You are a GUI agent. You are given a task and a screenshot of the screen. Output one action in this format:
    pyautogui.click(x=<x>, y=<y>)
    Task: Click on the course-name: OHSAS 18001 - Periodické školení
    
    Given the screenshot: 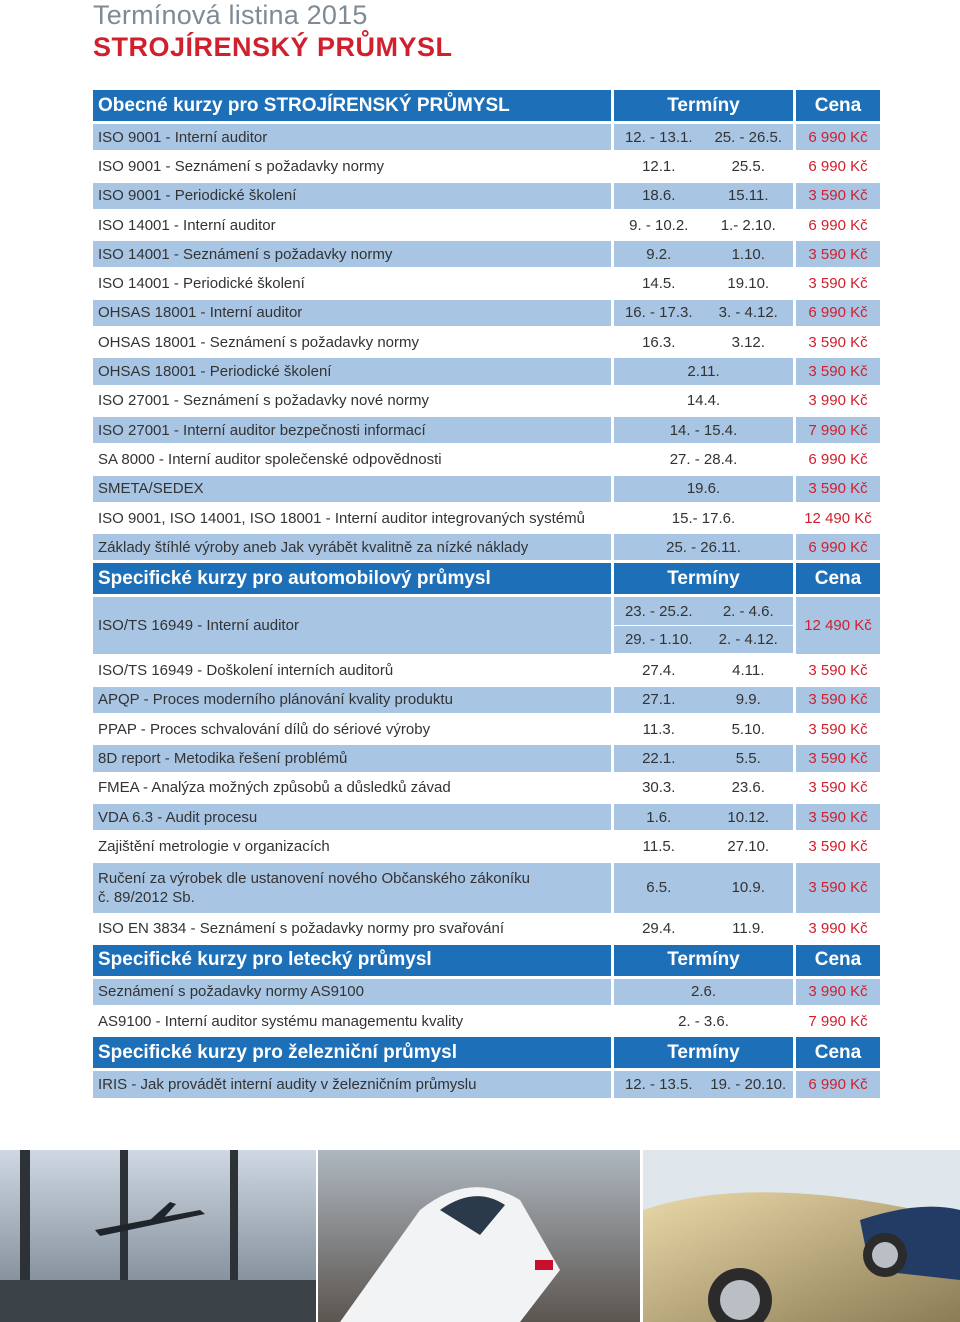 What is the action you would take?
    pyautogui.click(x=352, y=371)
    